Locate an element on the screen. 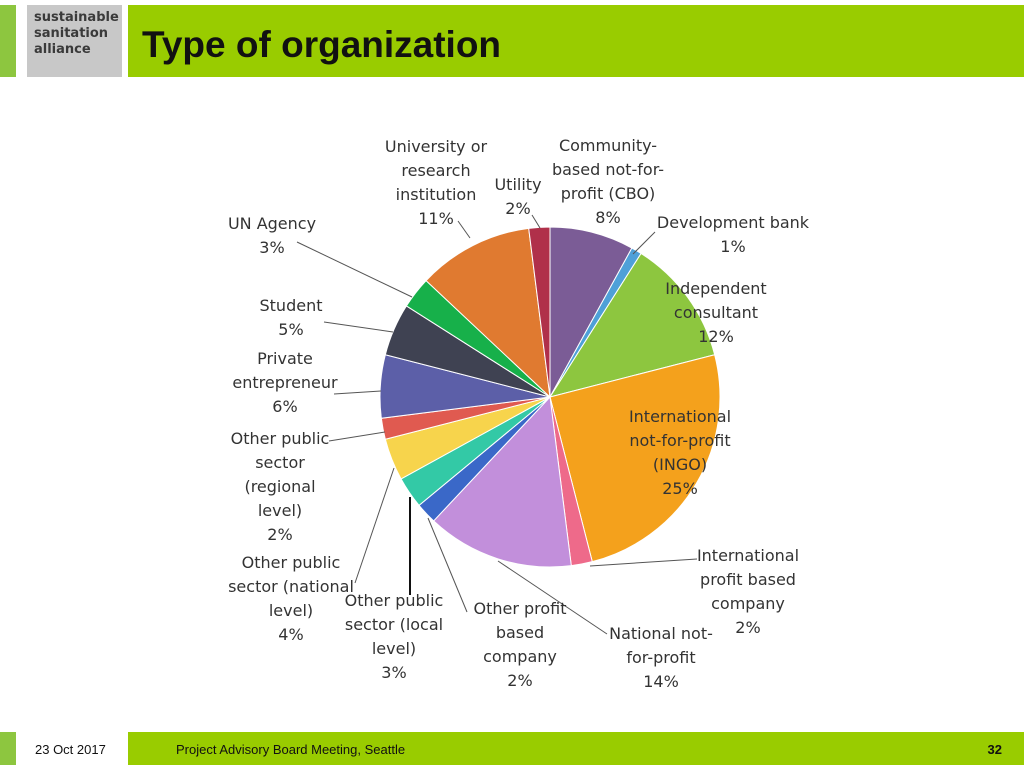 The height and width of the screenshot is (768, 1024). logo: sustainable sanitation alliance is located at coordinates (74, 41).